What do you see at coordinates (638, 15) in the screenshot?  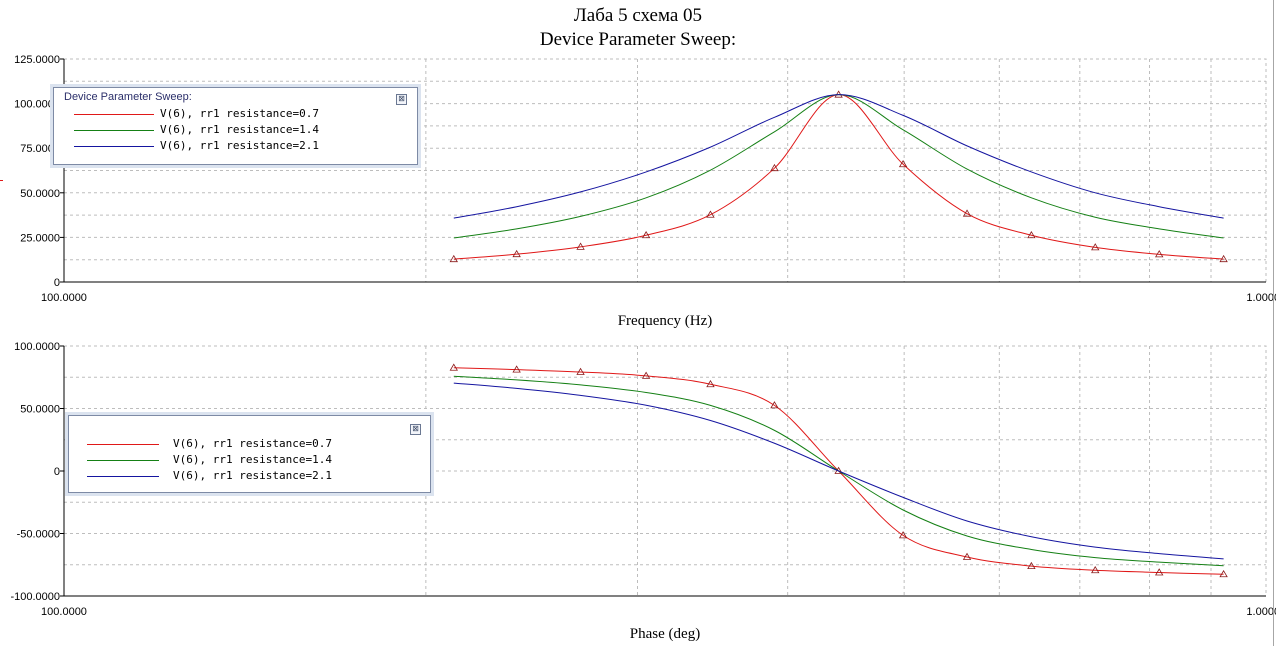 I see `page-title: Лаба 5 схема 05` at bounding box center [638, 15].